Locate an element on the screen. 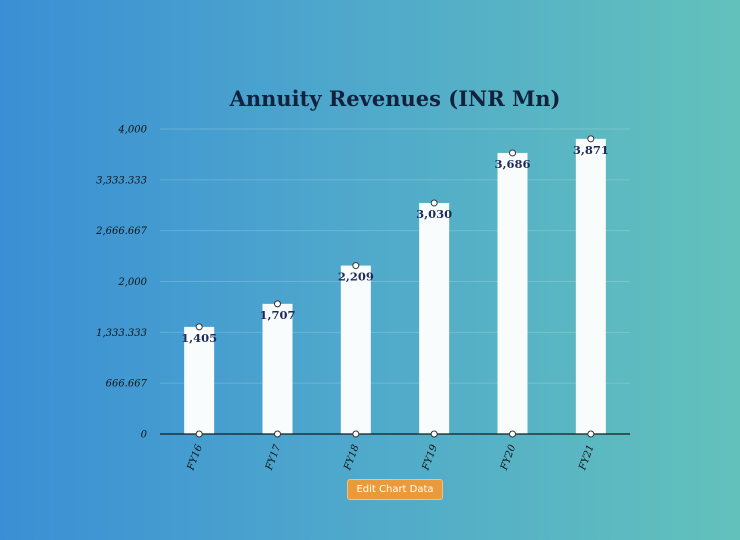 The width and height of the screenshot is (740, 540). data-label: 3,686 is located at coordinates (512, 164).